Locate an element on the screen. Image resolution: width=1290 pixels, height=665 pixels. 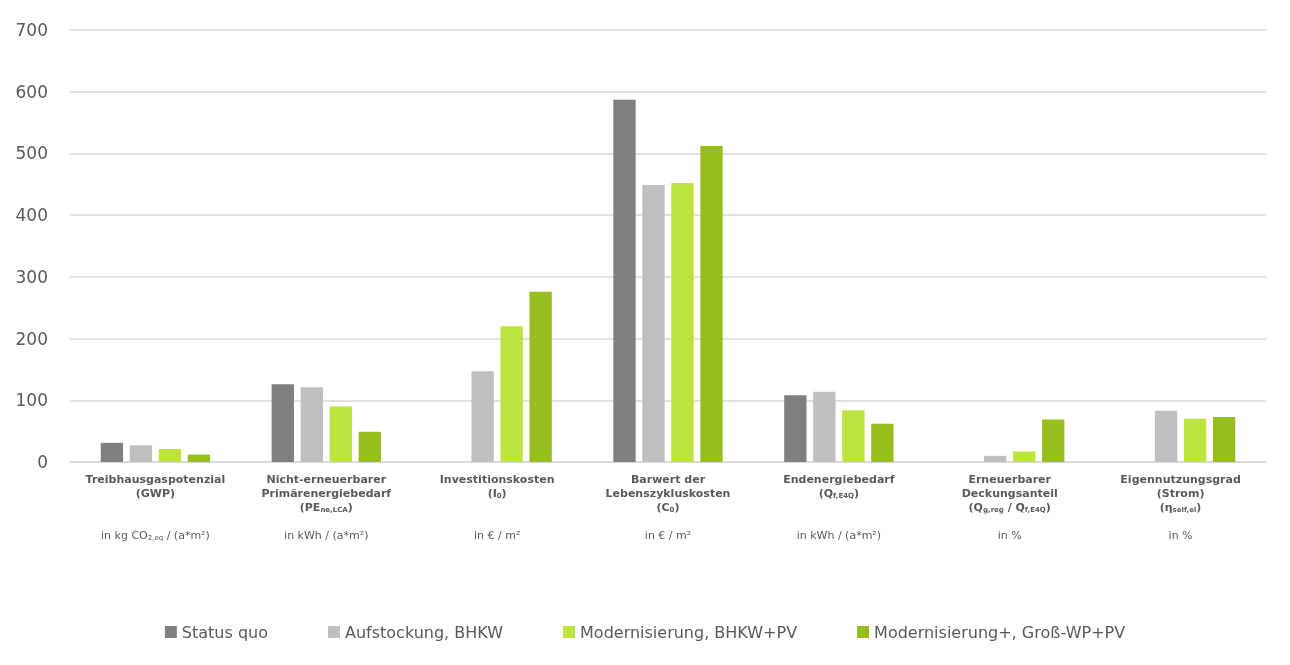
y-tick-label: 600 is located at coordinates (31, 91).